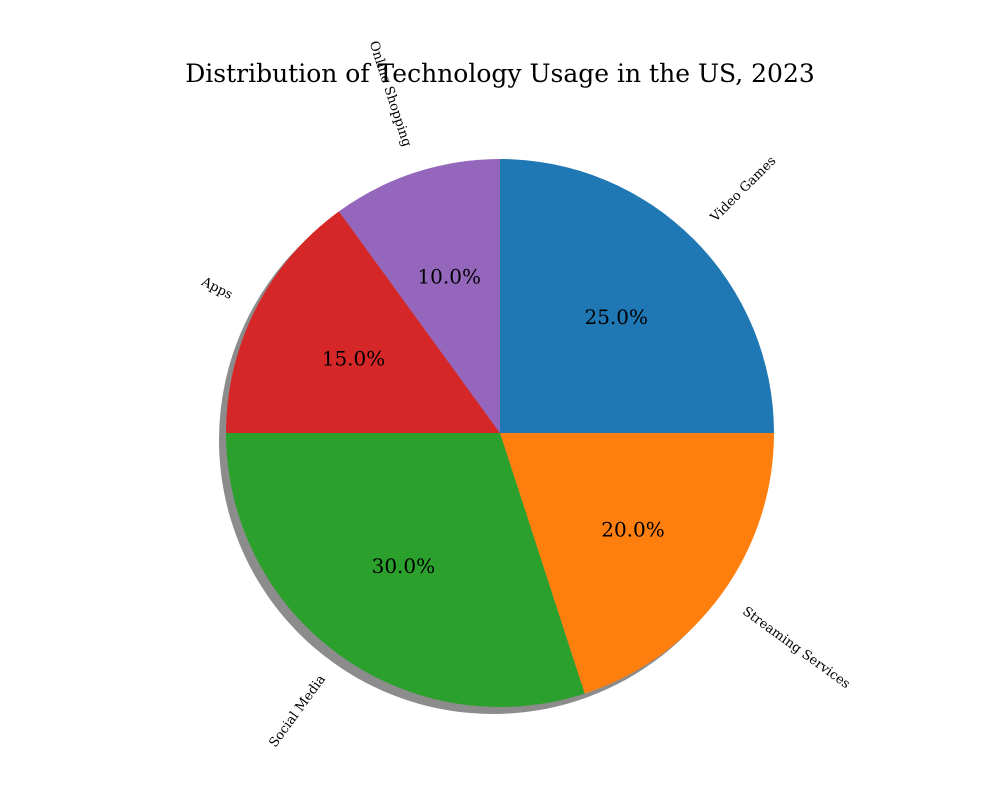 Image resolution: width=1000 pixels, height=800 pixels. I want to click on slice-category-label-apps: Apps, so click(216, 288).